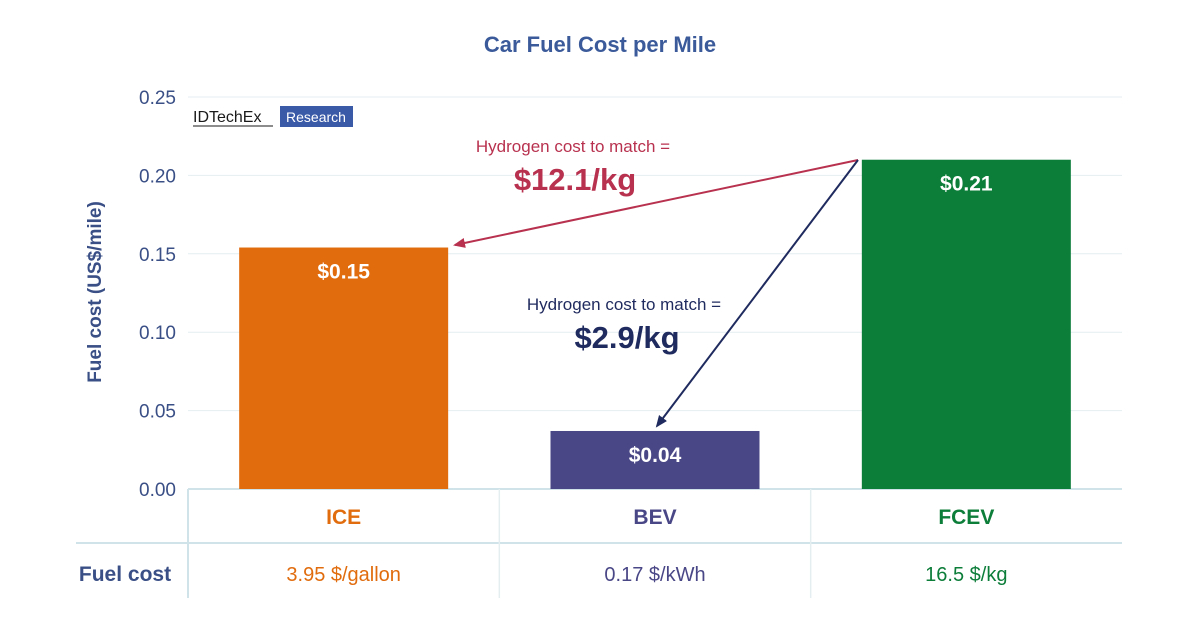  Describe the element at coordinates (344, 368) in the screenshot. I see `bar-ice` at that location.